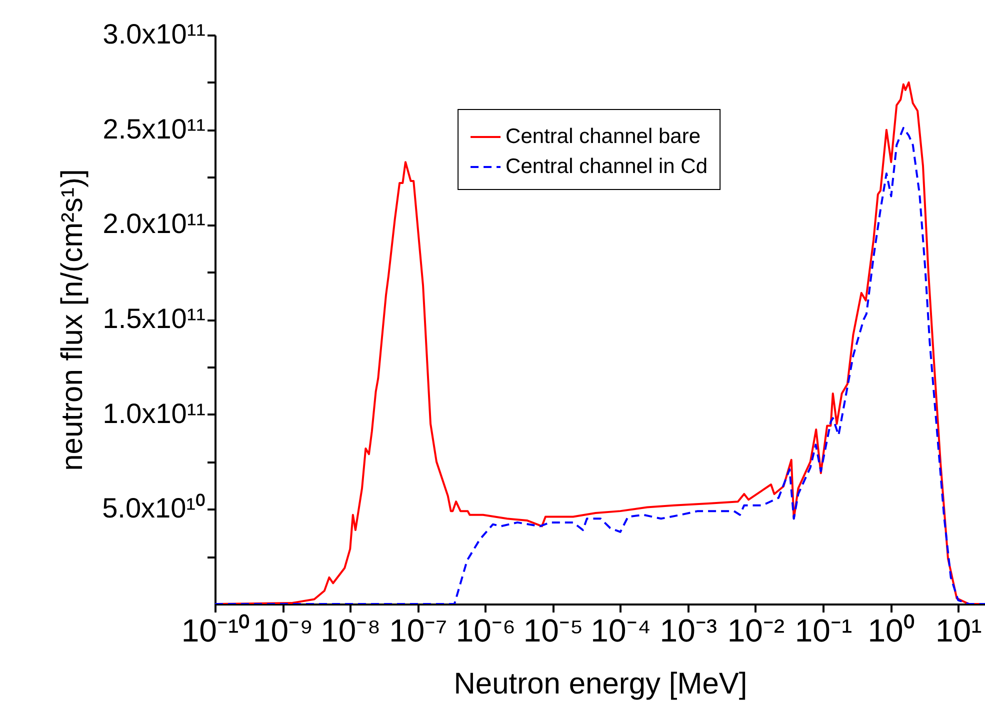 The height and width of the screenshot is (727, 985). What do you see at coordinates (154, 508) in the screenshot?
I see `y-tick-label: 5.0x10¹⁰` at bounding box center [154, 508].